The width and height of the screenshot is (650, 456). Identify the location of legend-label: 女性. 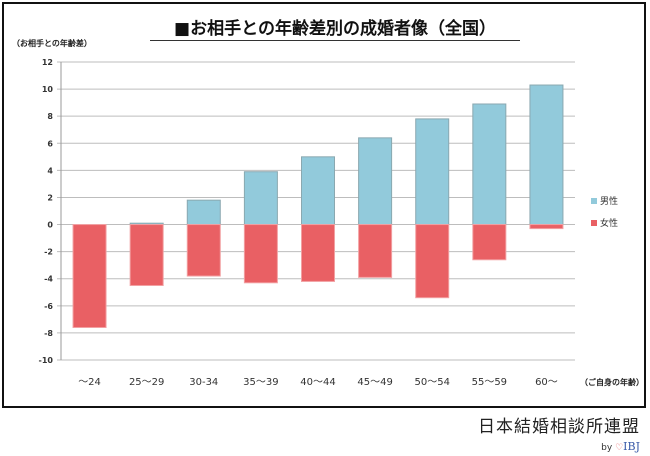
(609, 224).